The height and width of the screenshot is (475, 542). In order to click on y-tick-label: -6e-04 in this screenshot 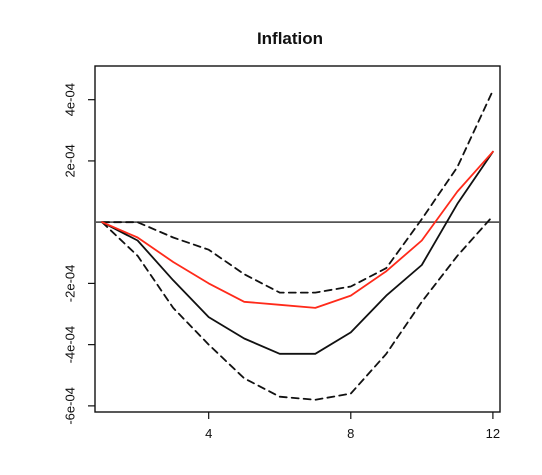, I will do `click(69, 406)`.